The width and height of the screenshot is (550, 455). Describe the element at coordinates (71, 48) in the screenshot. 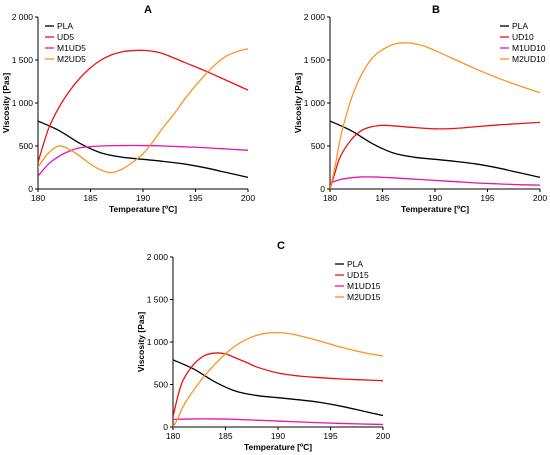

I see `legend-label: M1UD5` at that location.